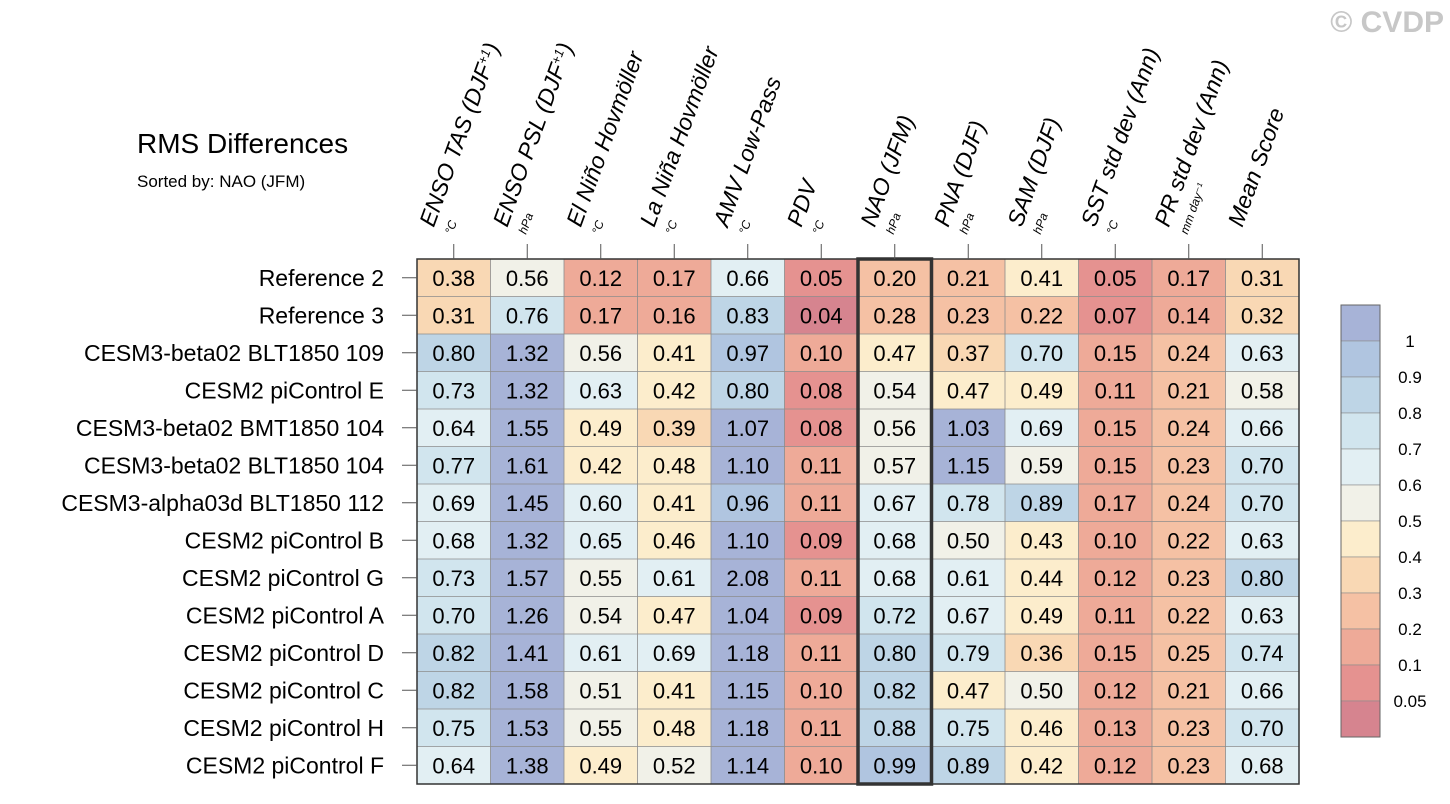  What do you see at coordinates (1410, 593) in the screenshot?
I see `colorbar-tick-label: 0.3` at bounding box center [1410, 593].